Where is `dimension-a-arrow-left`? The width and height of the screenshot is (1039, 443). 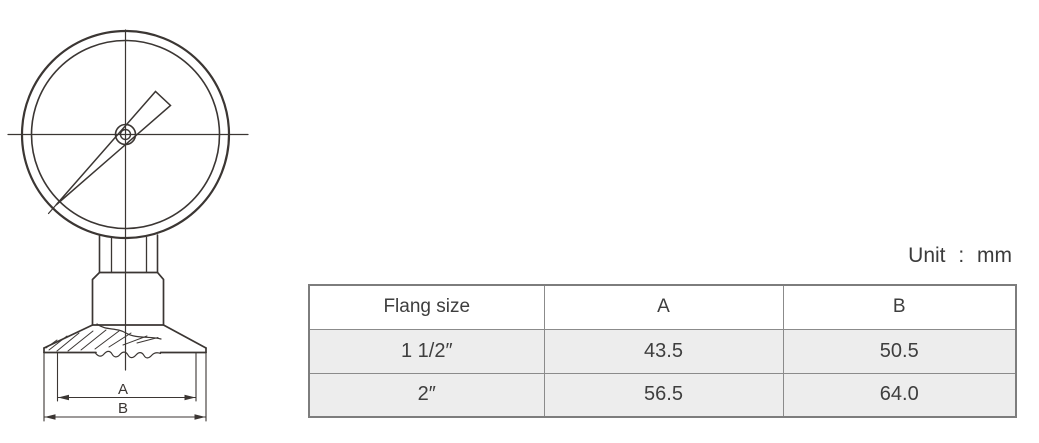 dimension-a-arrow-left is located at coordinates (63, 397).